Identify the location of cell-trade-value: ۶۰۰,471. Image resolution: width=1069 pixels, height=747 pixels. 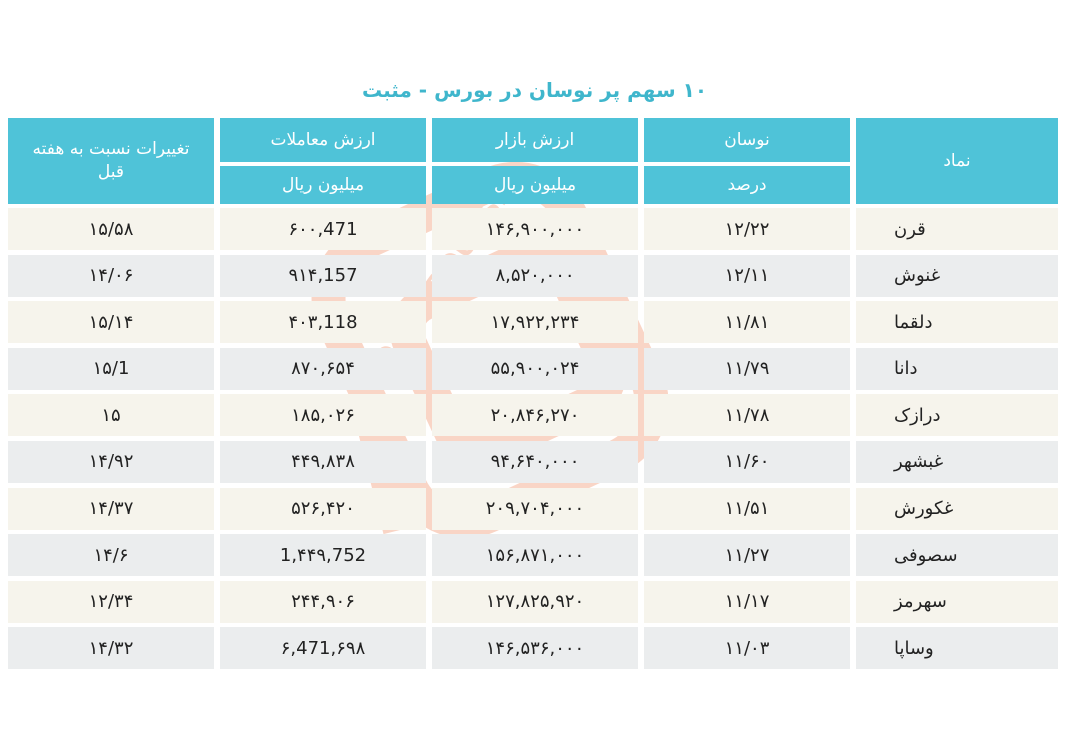
(323, 229).